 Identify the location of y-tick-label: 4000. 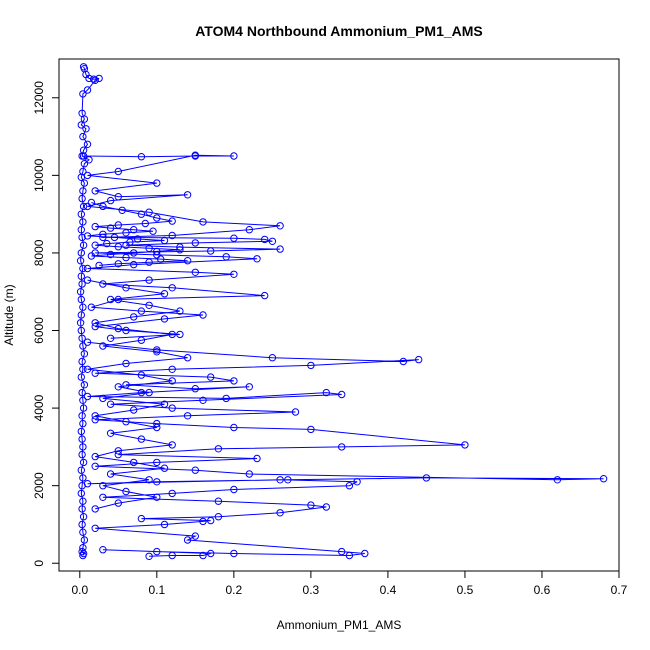
(39, 407).